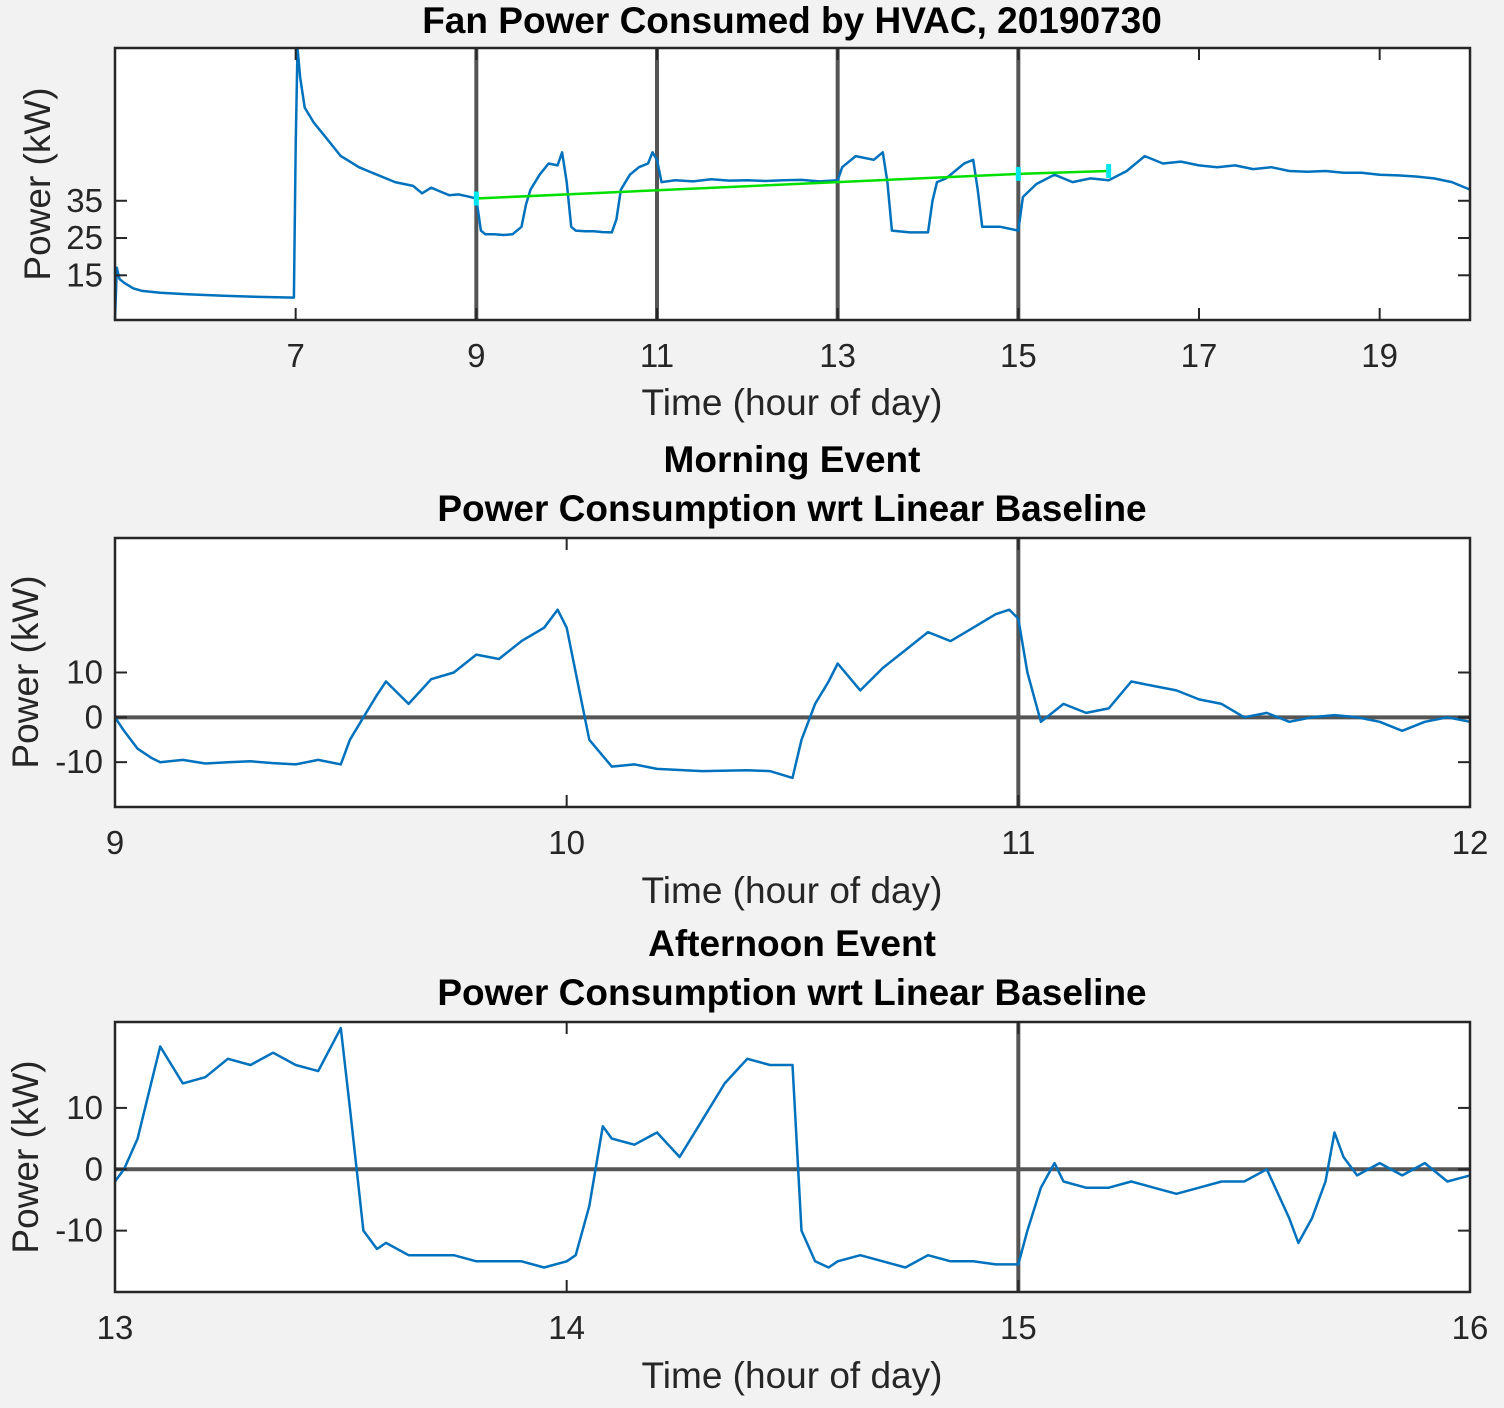 The width and height of the screenshot is (1504, 1408). Describe the element at coordinates (25, 671) in the screenshot. I see `y-axis-label-2: Power (kW)` at that location.